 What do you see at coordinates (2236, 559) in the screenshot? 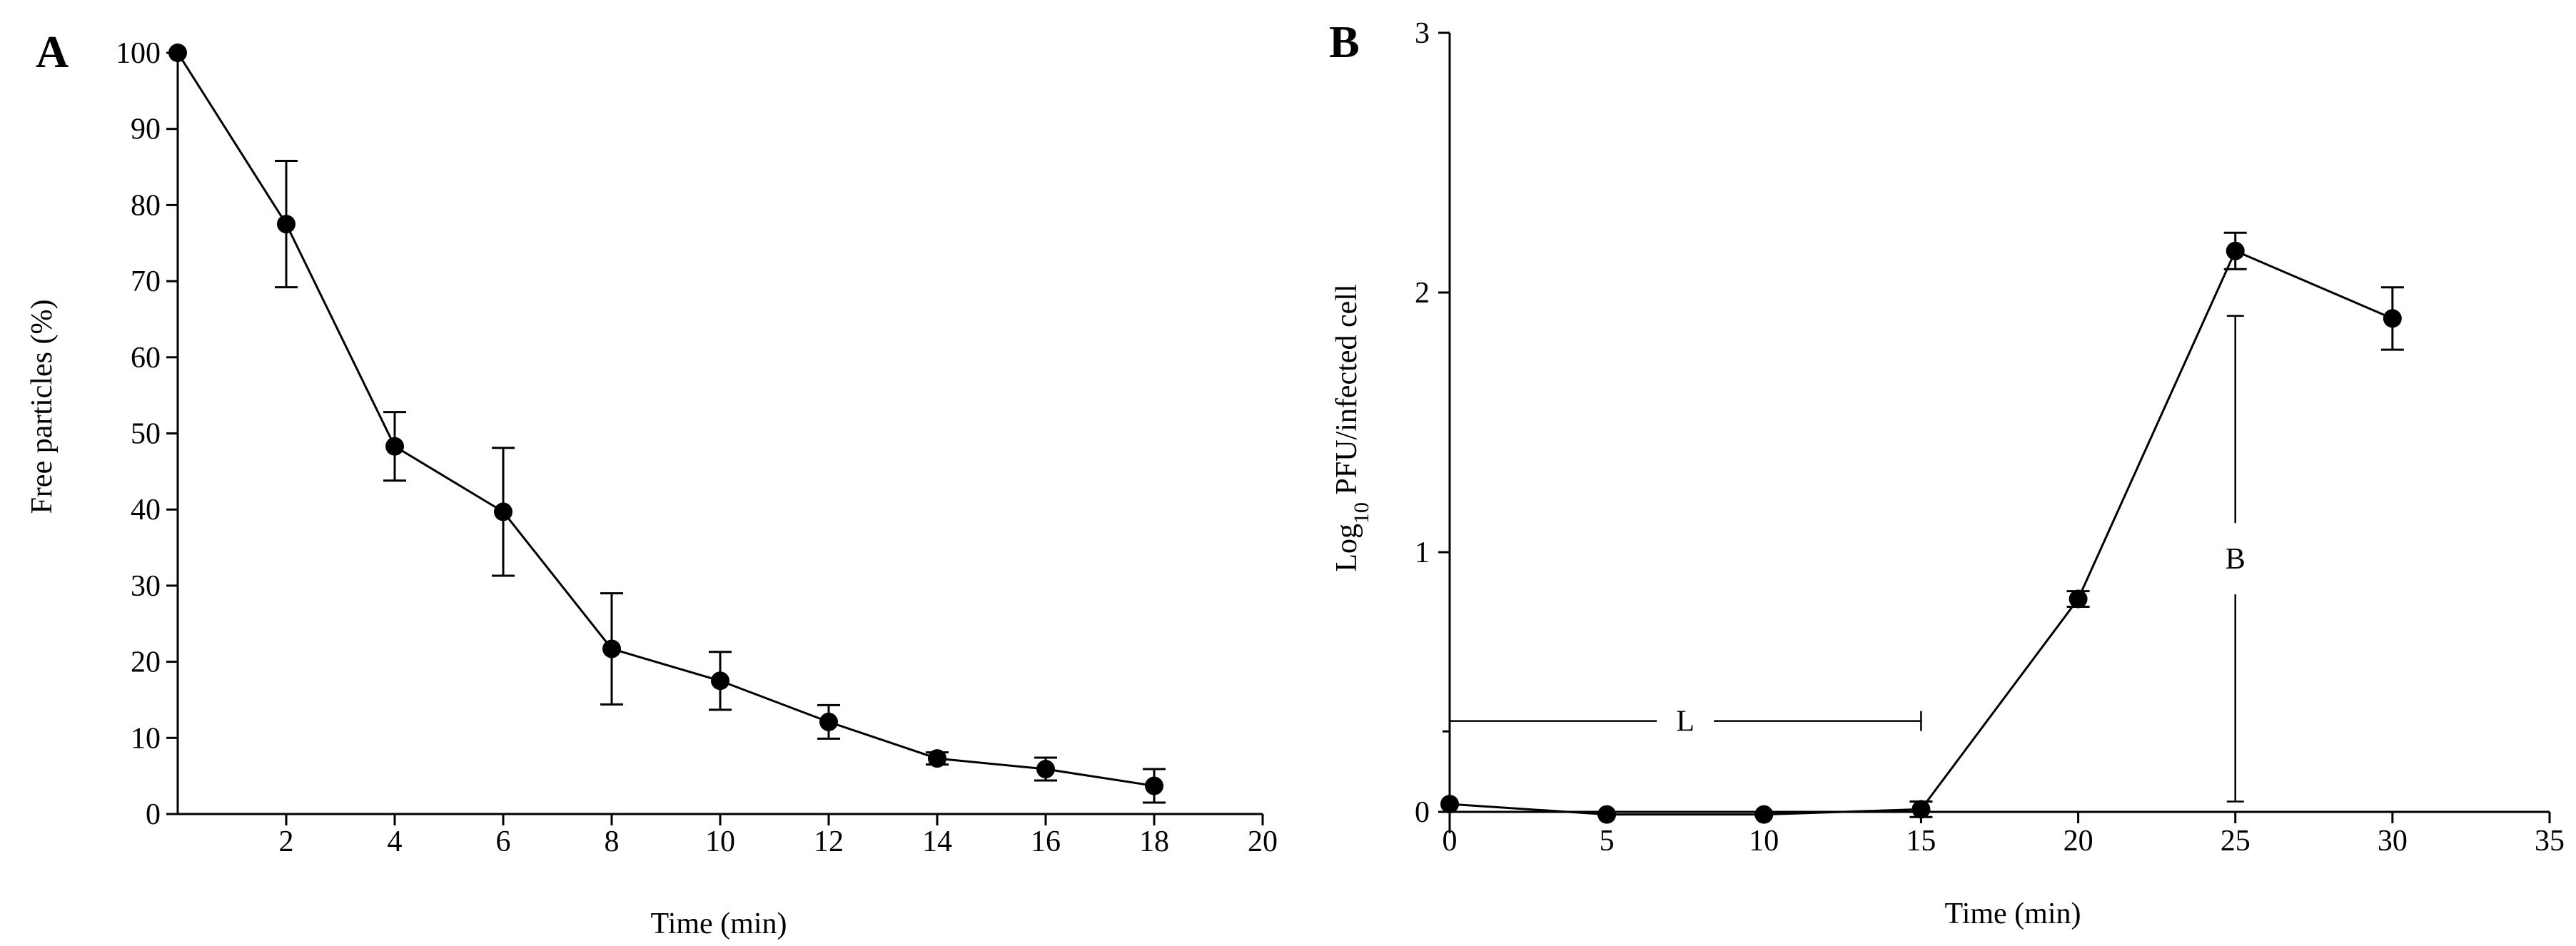
I see `burst-size-label: B` at bounding box center [2236, 559].